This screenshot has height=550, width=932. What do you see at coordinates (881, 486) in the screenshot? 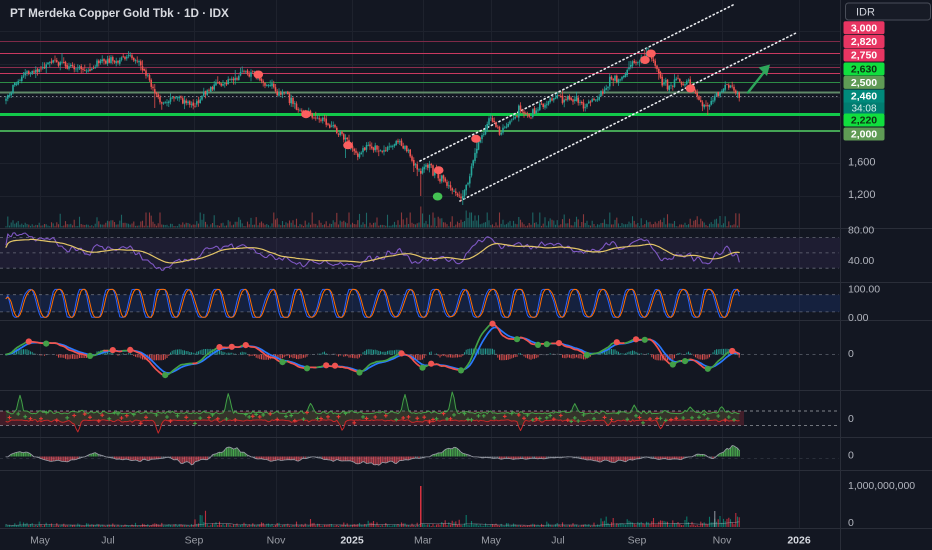
I see `svg-text: 1,000,000,000` at bounding box center [881, 486].